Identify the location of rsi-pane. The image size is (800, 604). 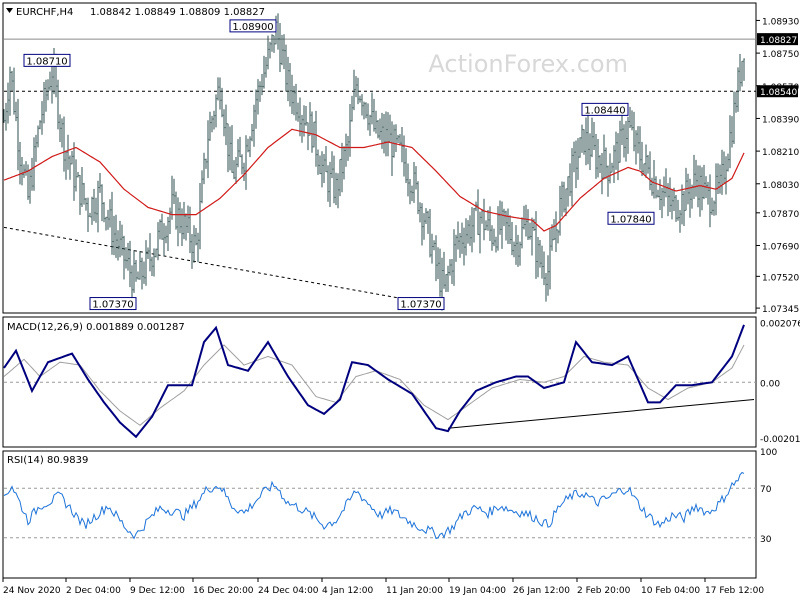
(379, 505).